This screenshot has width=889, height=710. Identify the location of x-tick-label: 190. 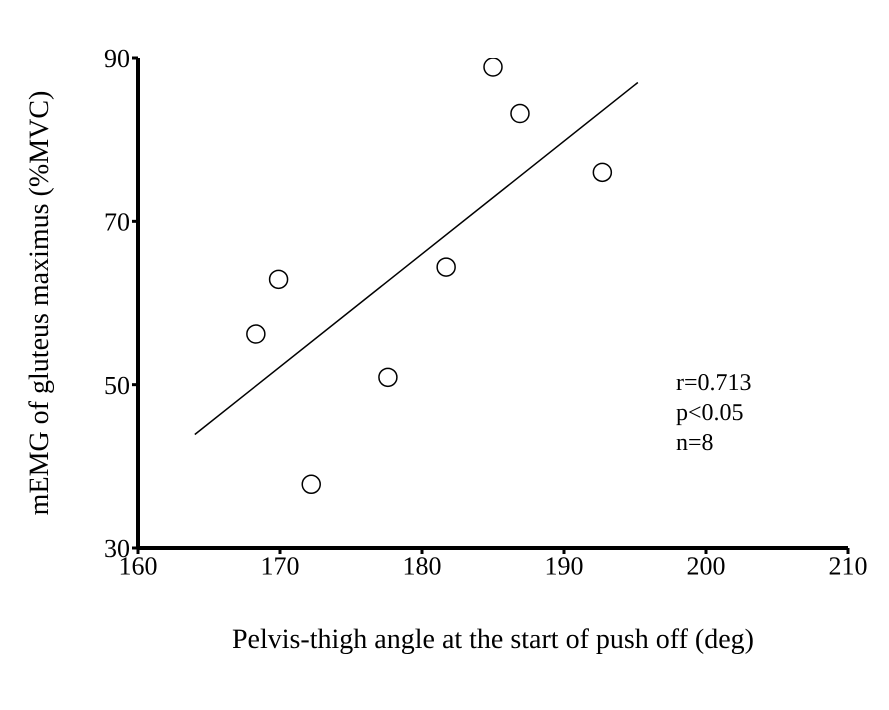
(564, 565).